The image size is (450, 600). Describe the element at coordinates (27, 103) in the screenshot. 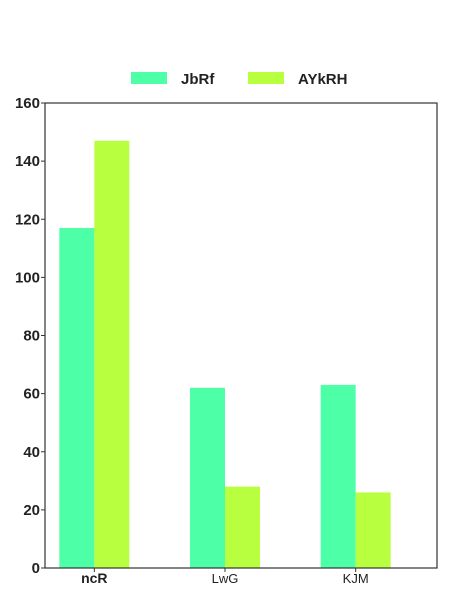

I see `y-tick-label: 160` at that location.